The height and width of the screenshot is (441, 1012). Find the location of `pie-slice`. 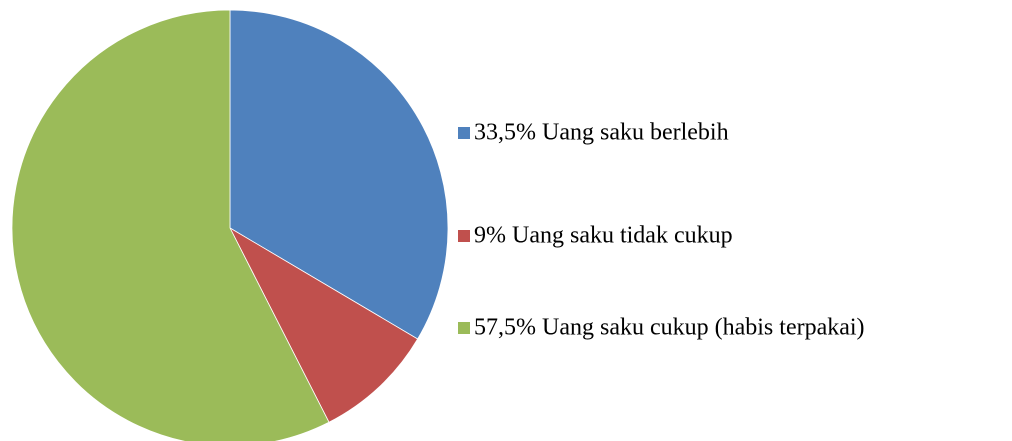

pie-slice is located at coordinates (324, 324).